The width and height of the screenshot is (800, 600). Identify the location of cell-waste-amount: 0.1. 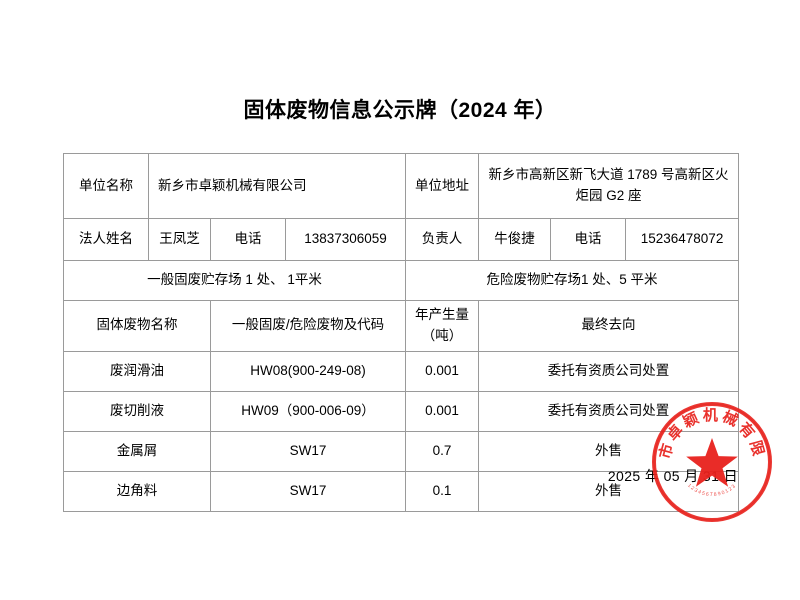
(442, 491).